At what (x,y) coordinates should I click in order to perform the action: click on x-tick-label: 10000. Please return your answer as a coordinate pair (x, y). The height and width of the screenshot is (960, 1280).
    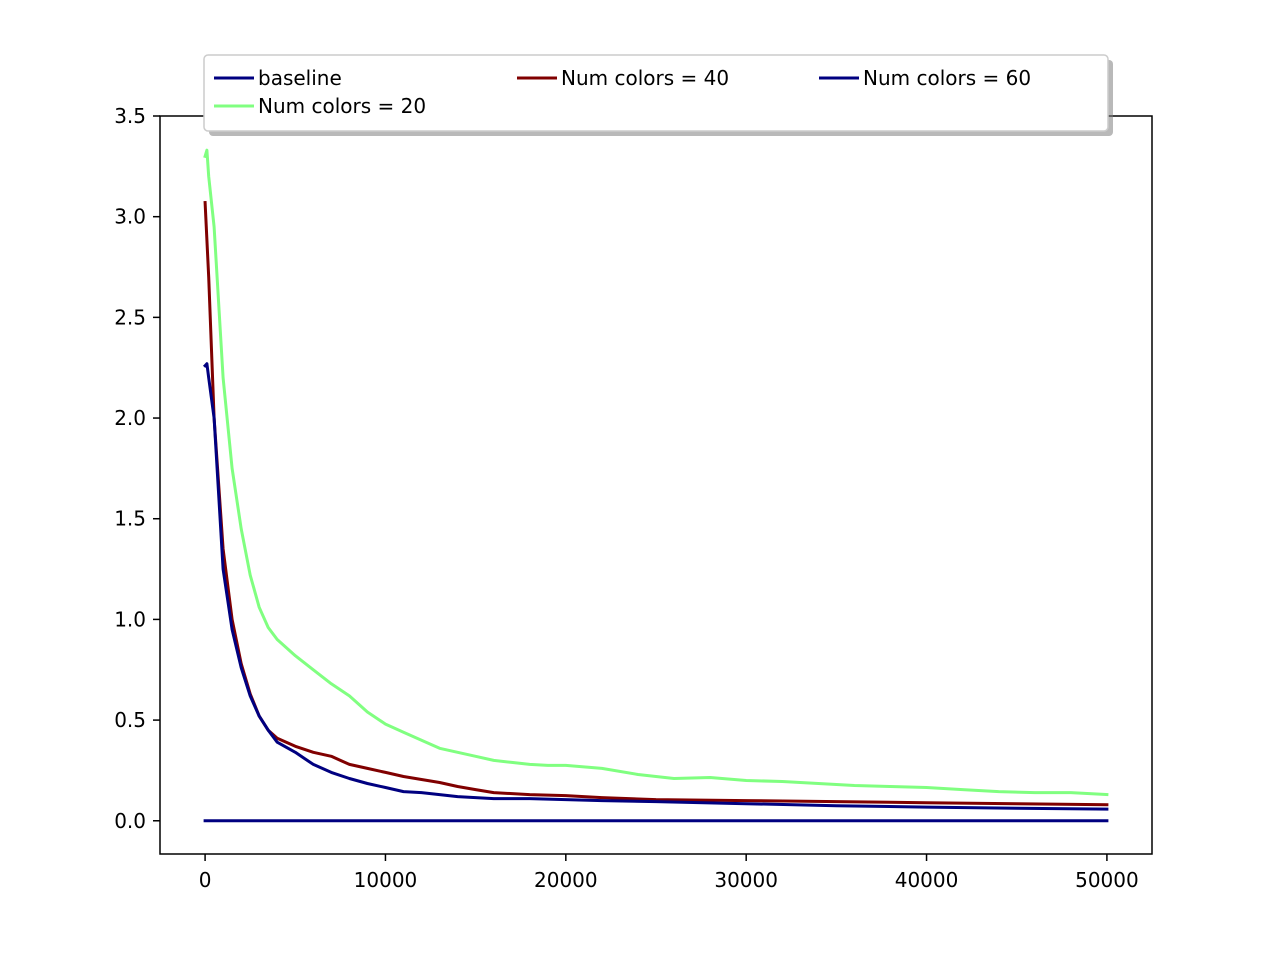
    Looking at the image, I should click on (386, 880).